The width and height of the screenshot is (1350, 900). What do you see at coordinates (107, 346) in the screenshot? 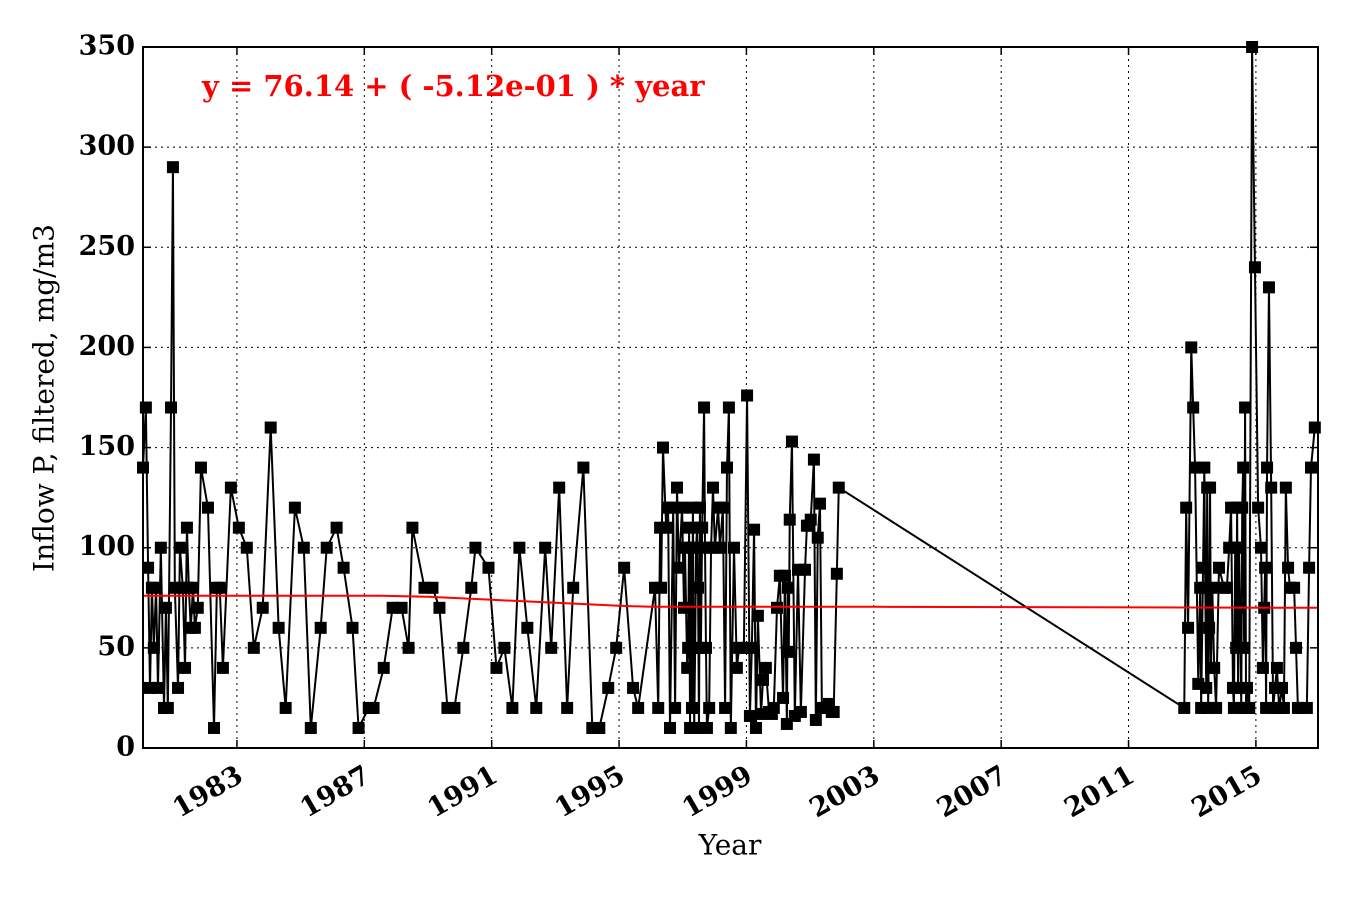
I see `y-tick-label: 200` at bounding box center [107, 346].